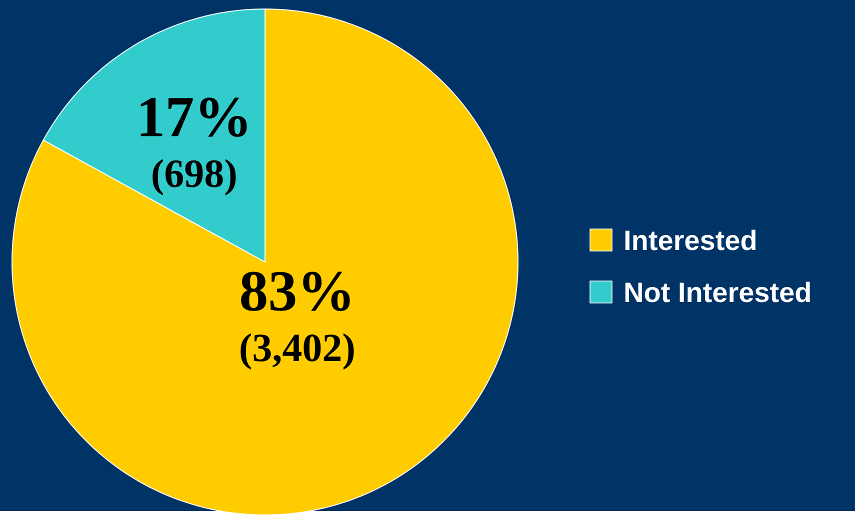 The width and height of the screenshot is (855, 515). What do you see at coordinates (717, 291) in the screenshot?
I see `legend-label: Not Interested` at bounding box center [717, 291].